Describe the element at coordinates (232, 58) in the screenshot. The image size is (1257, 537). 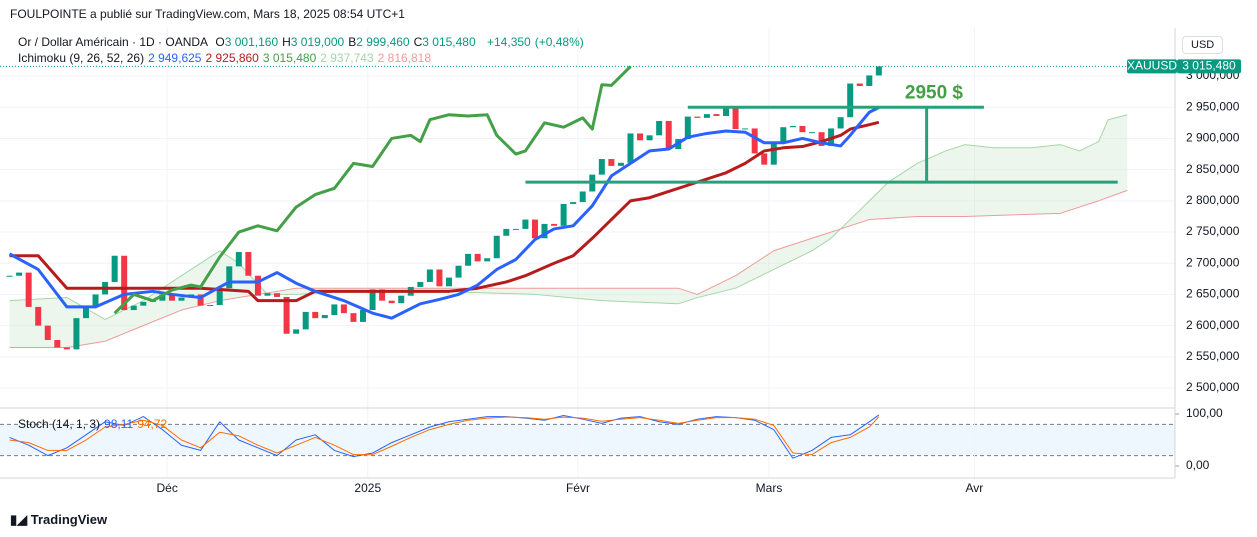
I see `indicator-value: 2 925,860` at that location.